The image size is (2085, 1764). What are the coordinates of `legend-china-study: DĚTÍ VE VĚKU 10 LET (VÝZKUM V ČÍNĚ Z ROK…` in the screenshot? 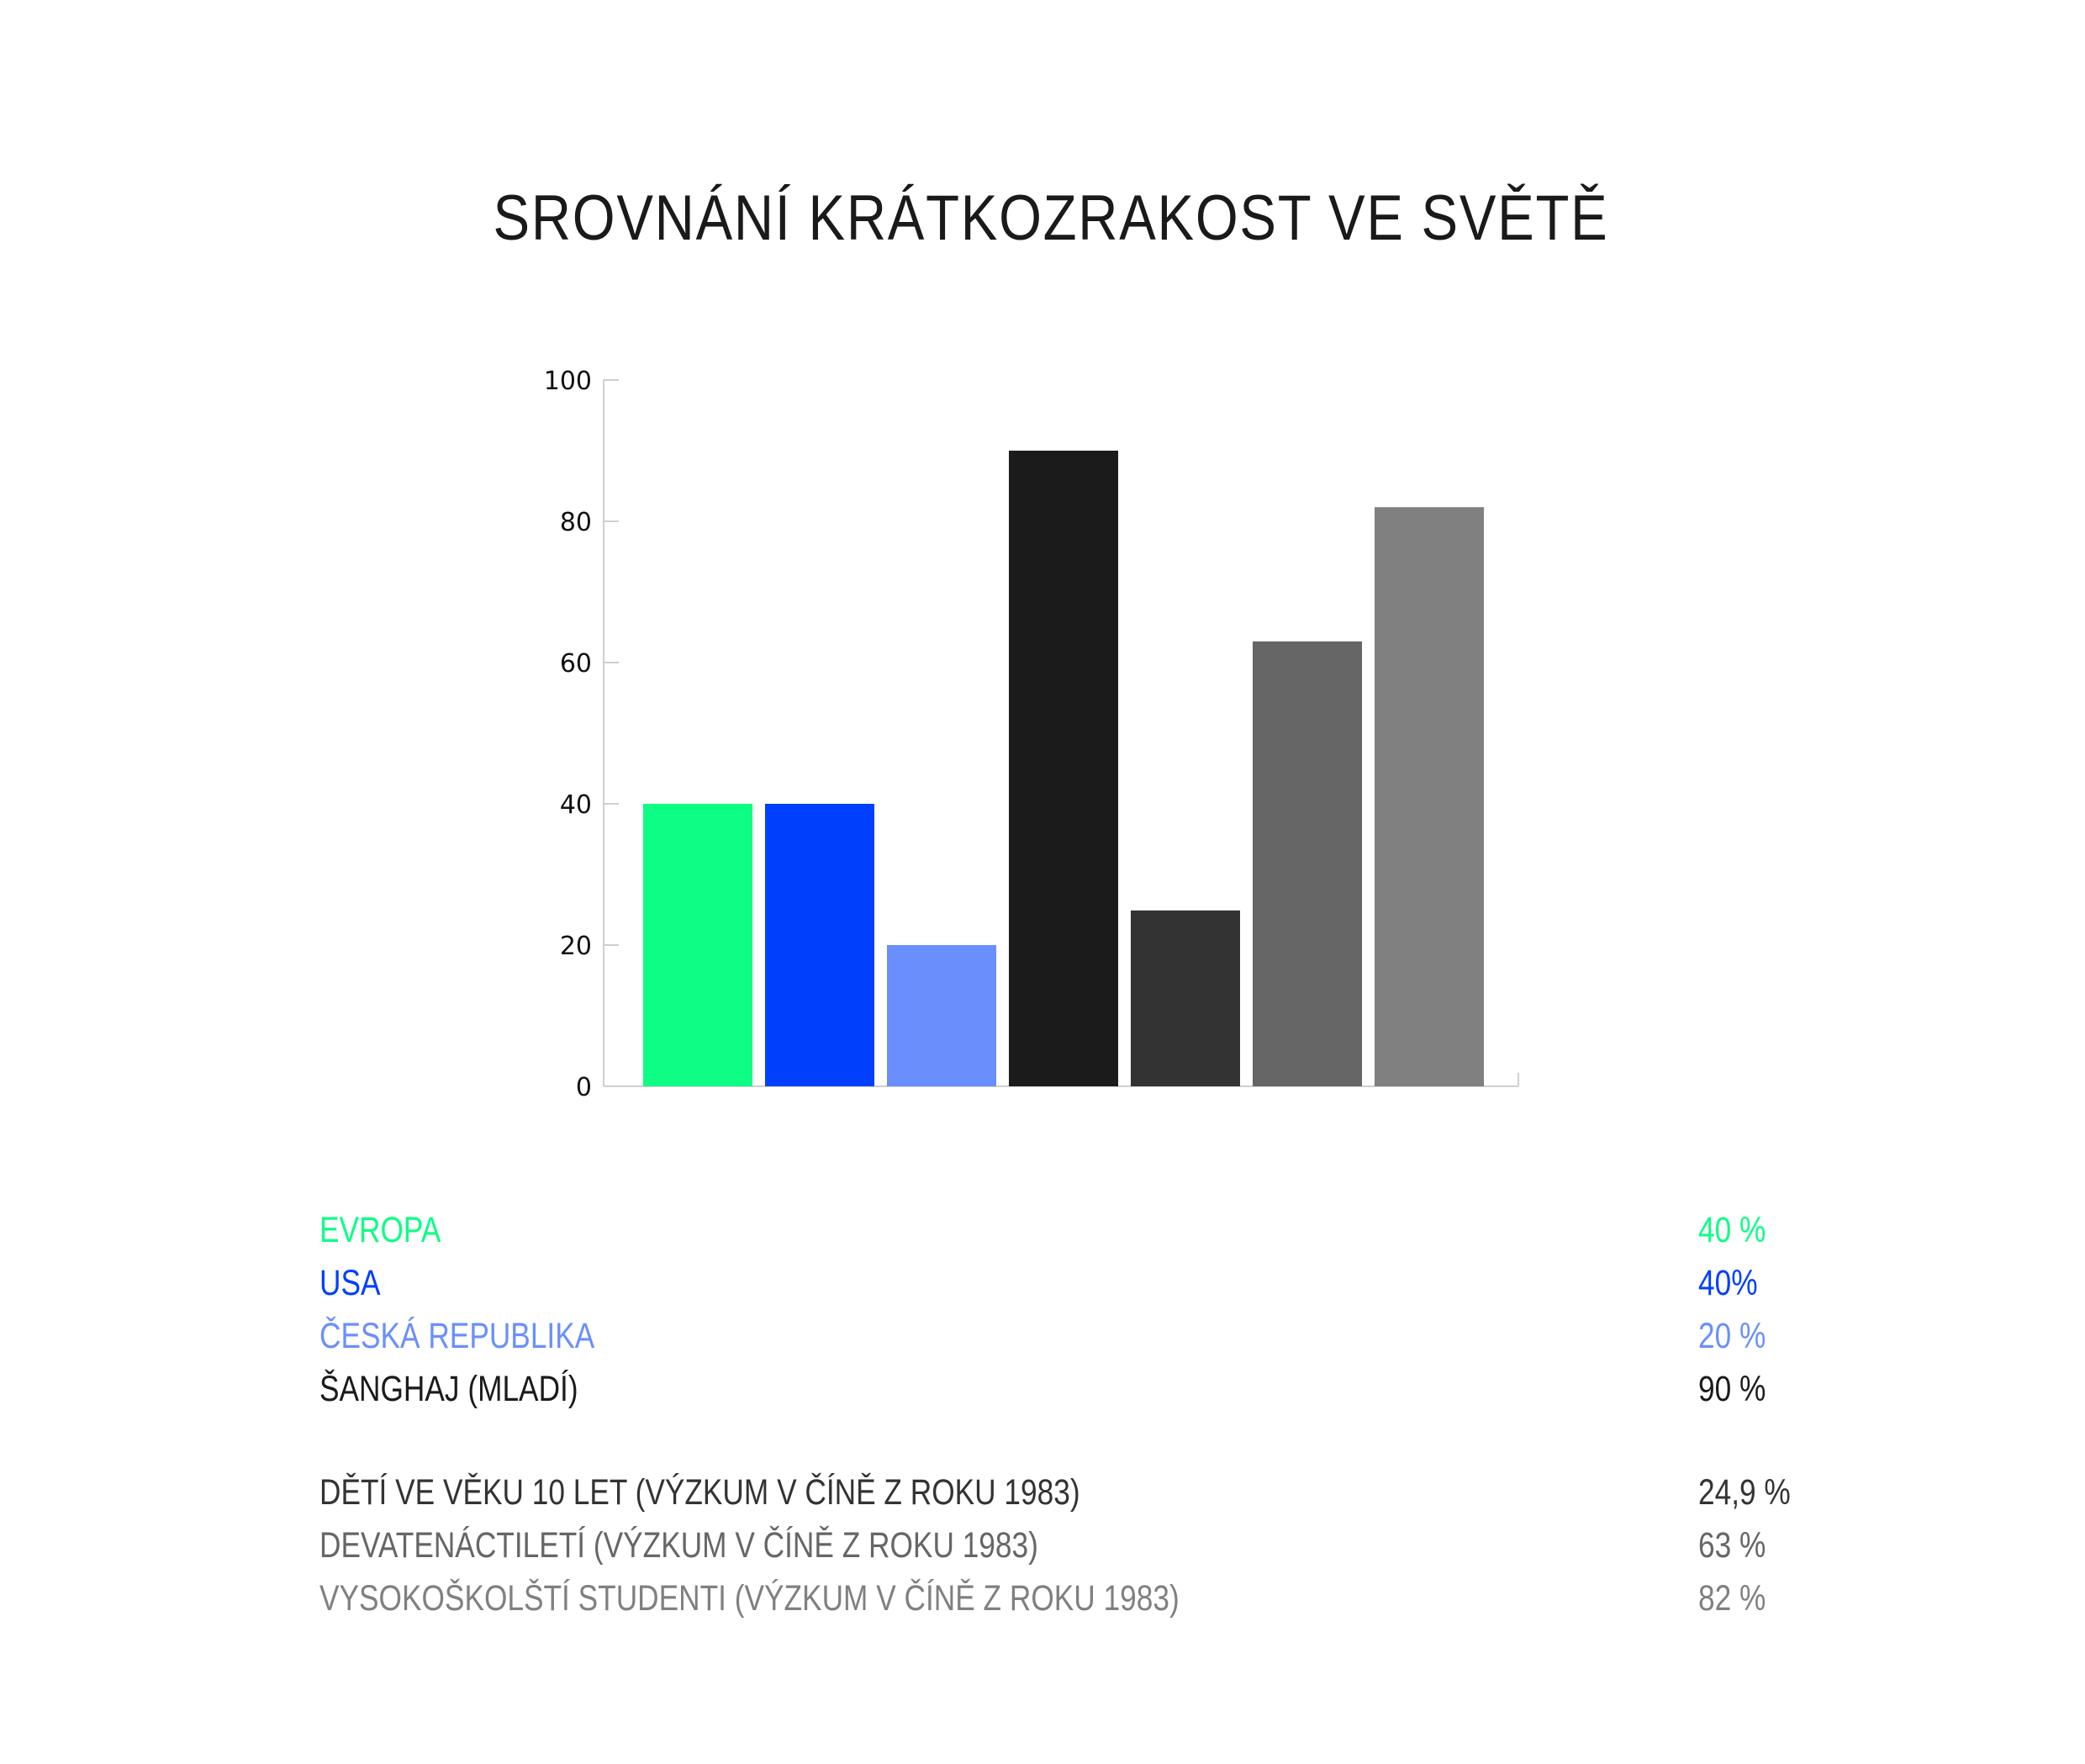 It's located at (1067, 1545).